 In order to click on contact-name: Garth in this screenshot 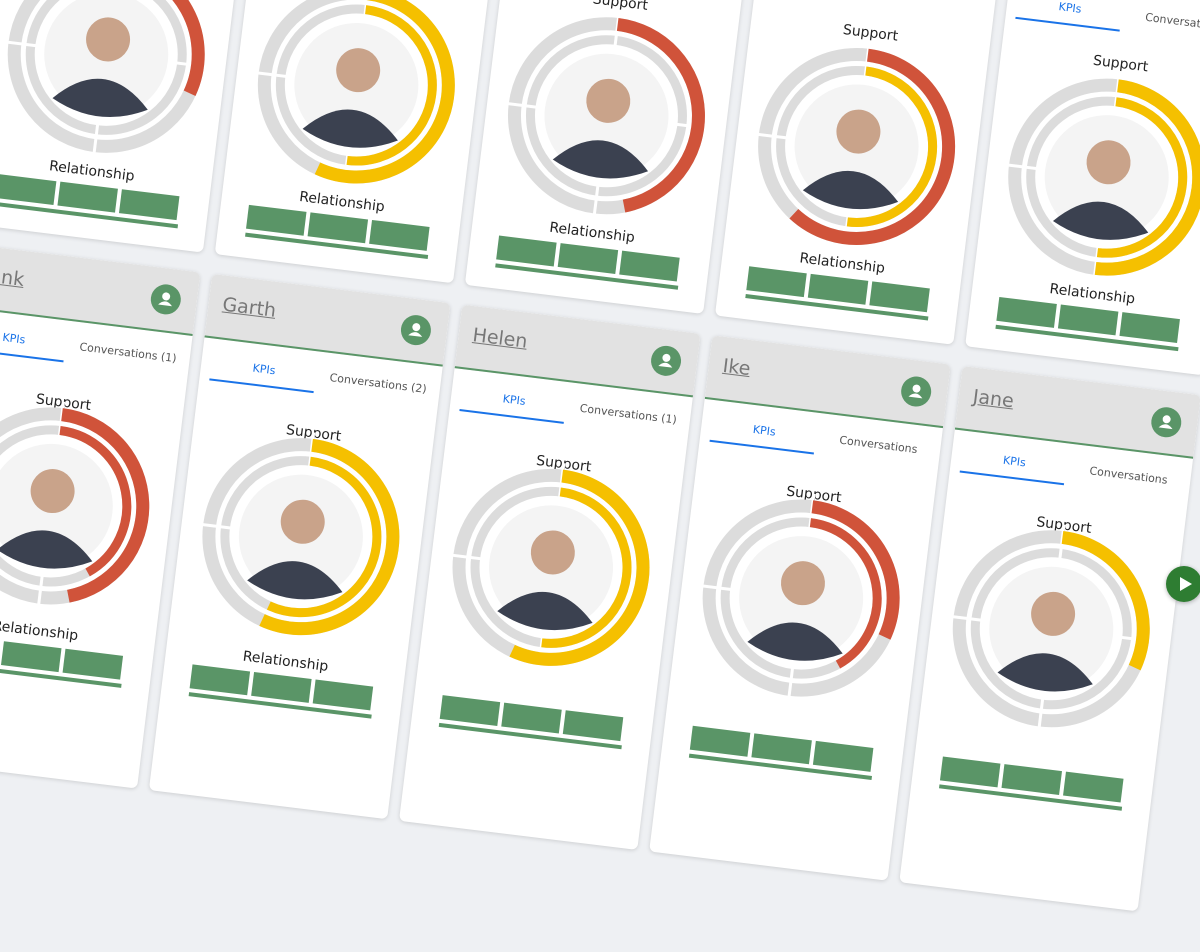, I will do `click(249, 307)`.